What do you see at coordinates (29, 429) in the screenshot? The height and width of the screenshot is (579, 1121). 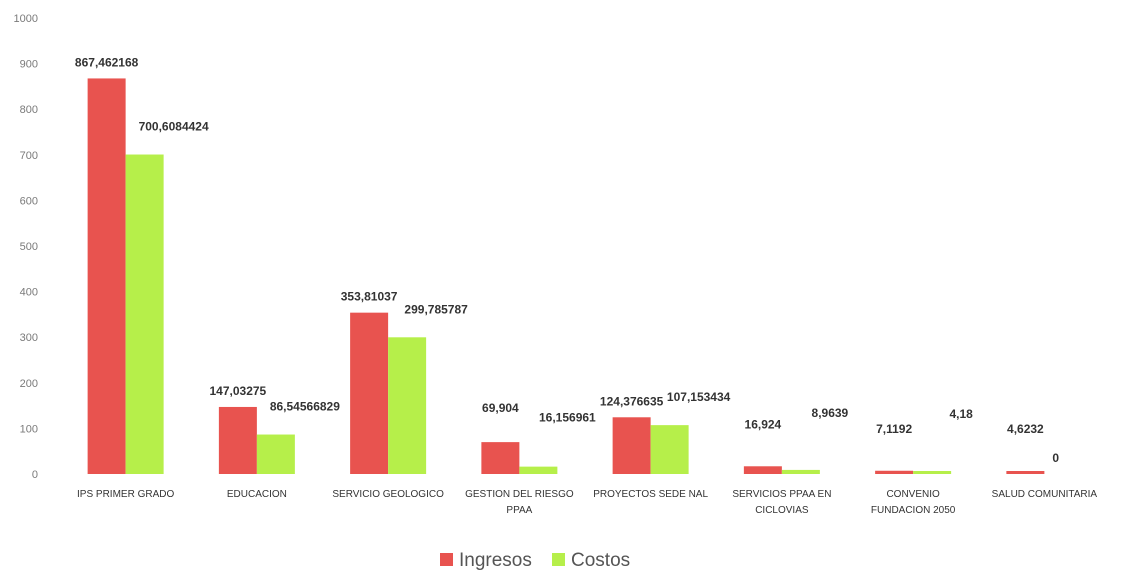 I see `y-tick-label: 100` at bounding box center [29, 429].